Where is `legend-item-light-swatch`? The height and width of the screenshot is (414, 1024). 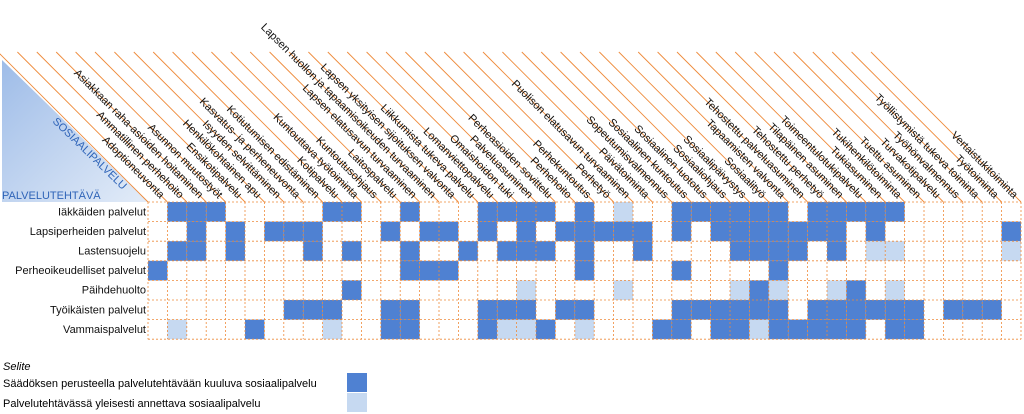
legend-item-light-swatch is located at coordinates (357, 402).